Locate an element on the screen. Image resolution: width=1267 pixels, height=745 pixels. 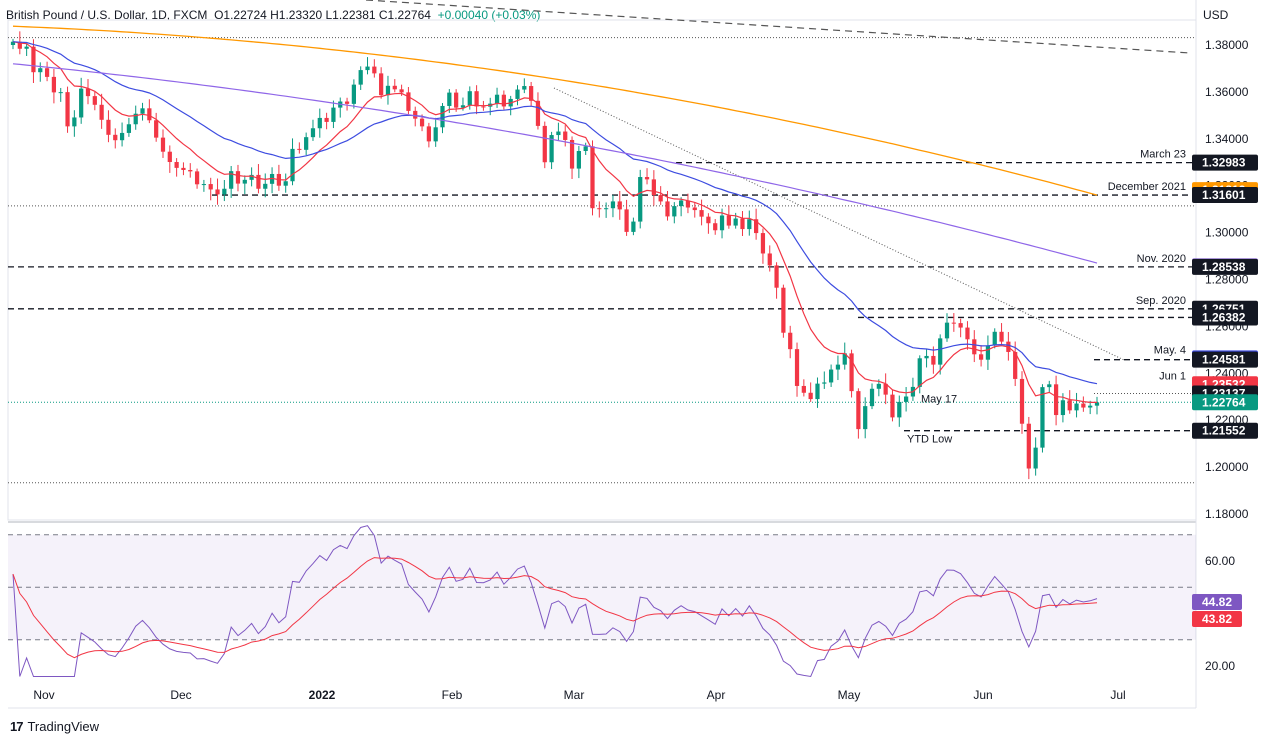
rsi-value-badge is located at coordinates (1217, 619).